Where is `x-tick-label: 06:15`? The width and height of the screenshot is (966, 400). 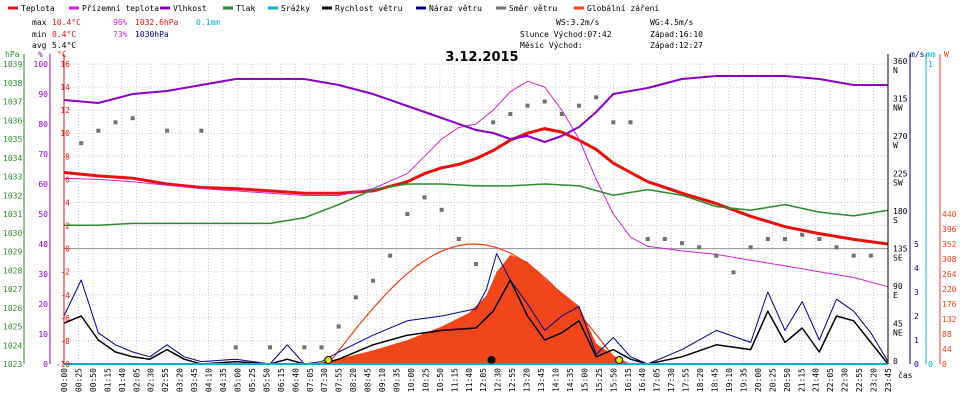 x-tick-label: 06:15 is located at coordinates (281, 380).